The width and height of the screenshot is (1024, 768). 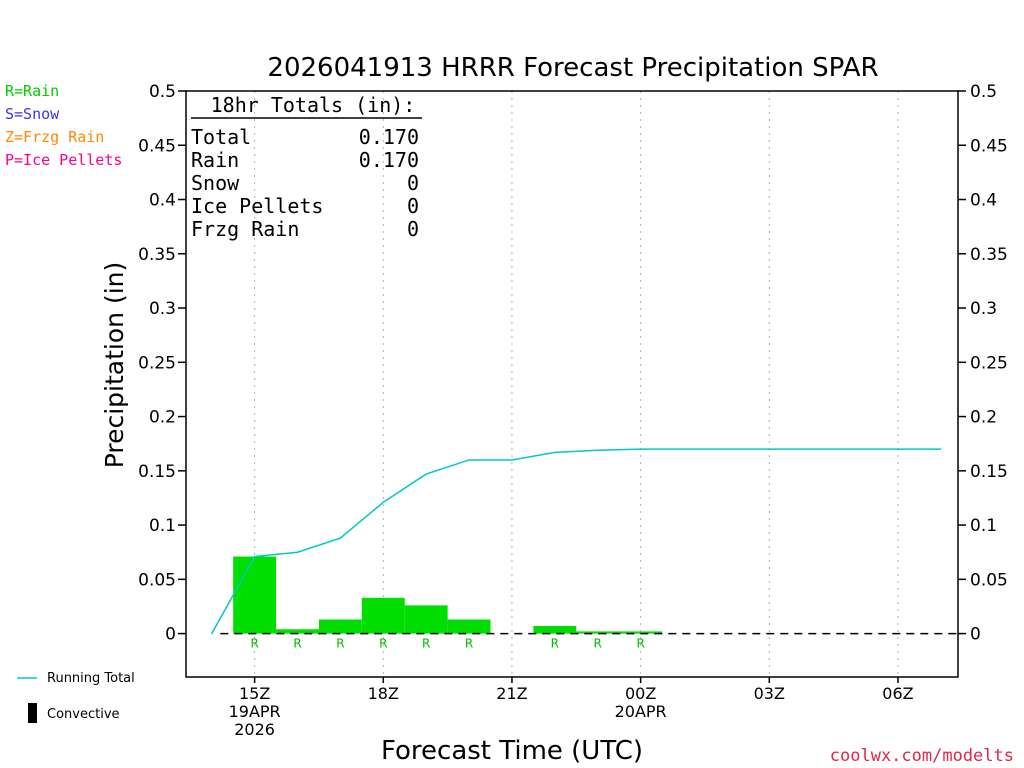 I want to click on totals-row-label: Ice Pellets, so click(x=257, y=206).